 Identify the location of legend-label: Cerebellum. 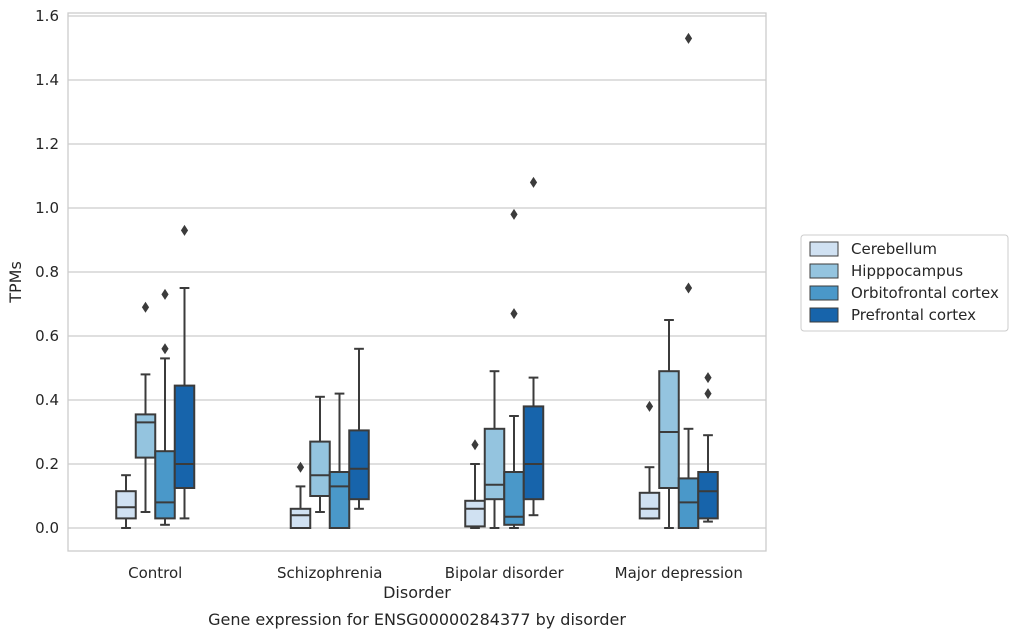
(894, 249).